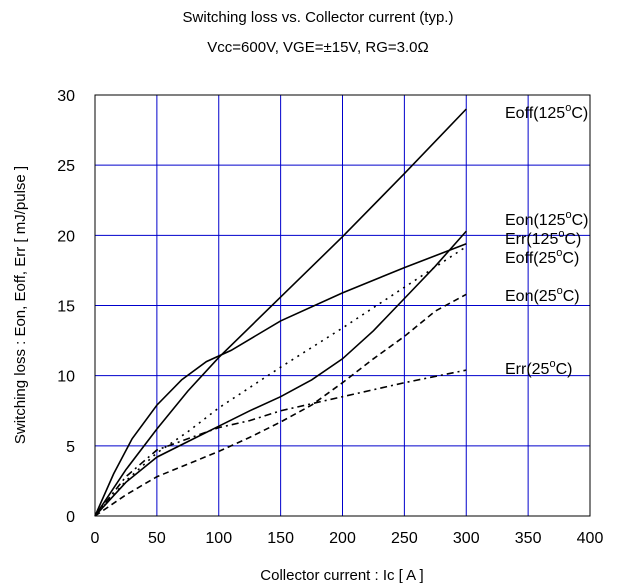  What do you see at coordinates (466, 538) in the screenshot?
I see `x-tick-label: 300` at bounding box center [466, 538].